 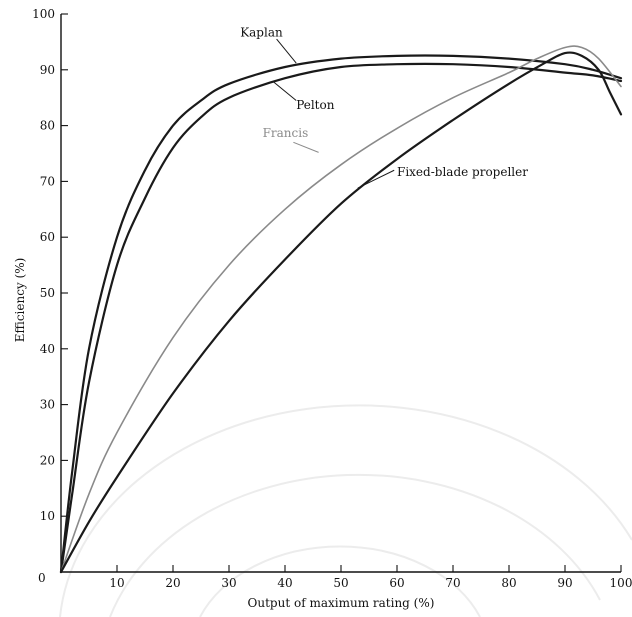 I want to click on x-tick-label-40: 40, so click(x=284, y=583).